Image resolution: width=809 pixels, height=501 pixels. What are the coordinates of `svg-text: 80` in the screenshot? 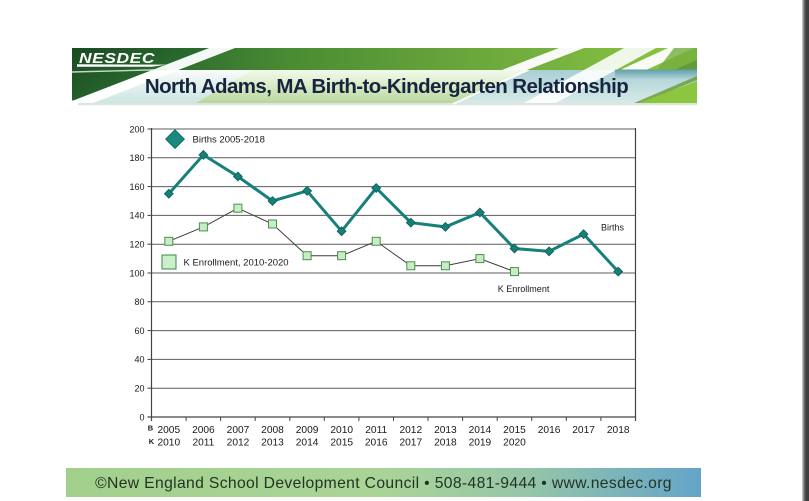 It's located at (139, 302).